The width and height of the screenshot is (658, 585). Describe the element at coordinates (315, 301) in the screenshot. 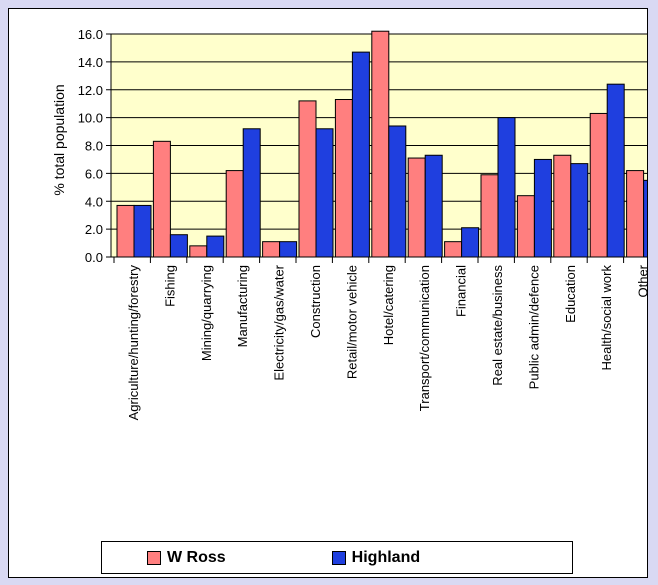

I see `x-category-label: Construction` at that location.